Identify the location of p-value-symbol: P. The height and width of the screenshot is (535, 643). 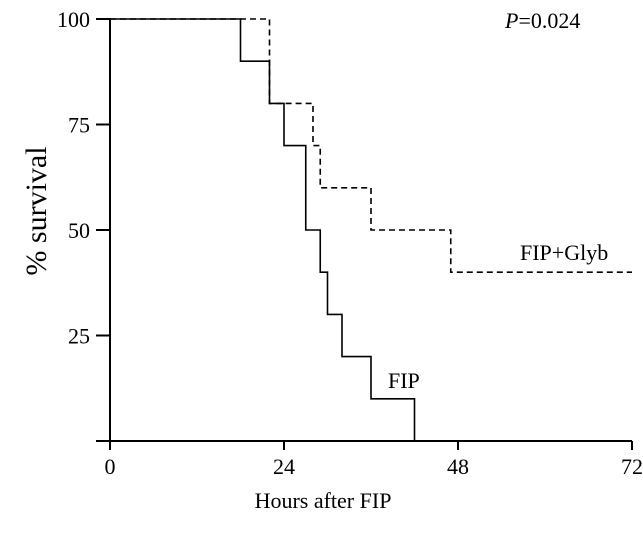
(511, 20).